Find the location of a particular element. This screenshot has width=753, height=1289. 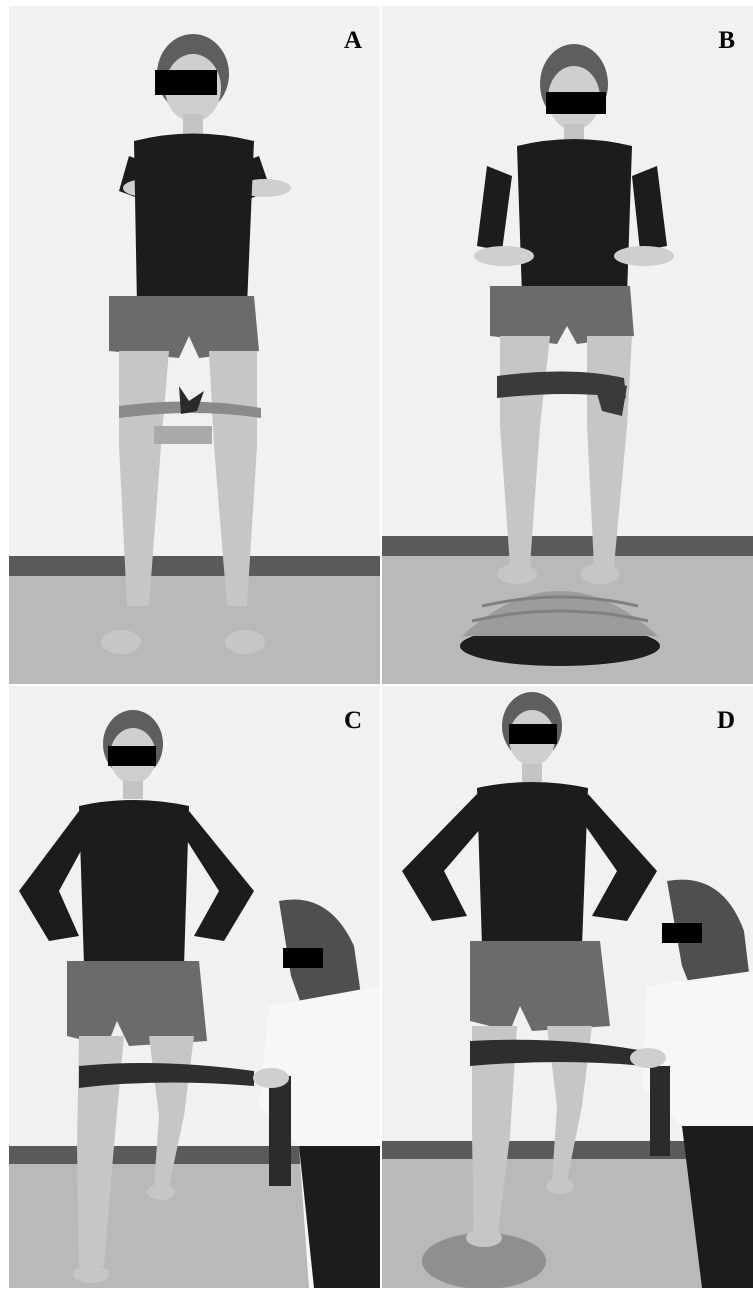

panel-label-c: C is located at coordinates (352, 720).